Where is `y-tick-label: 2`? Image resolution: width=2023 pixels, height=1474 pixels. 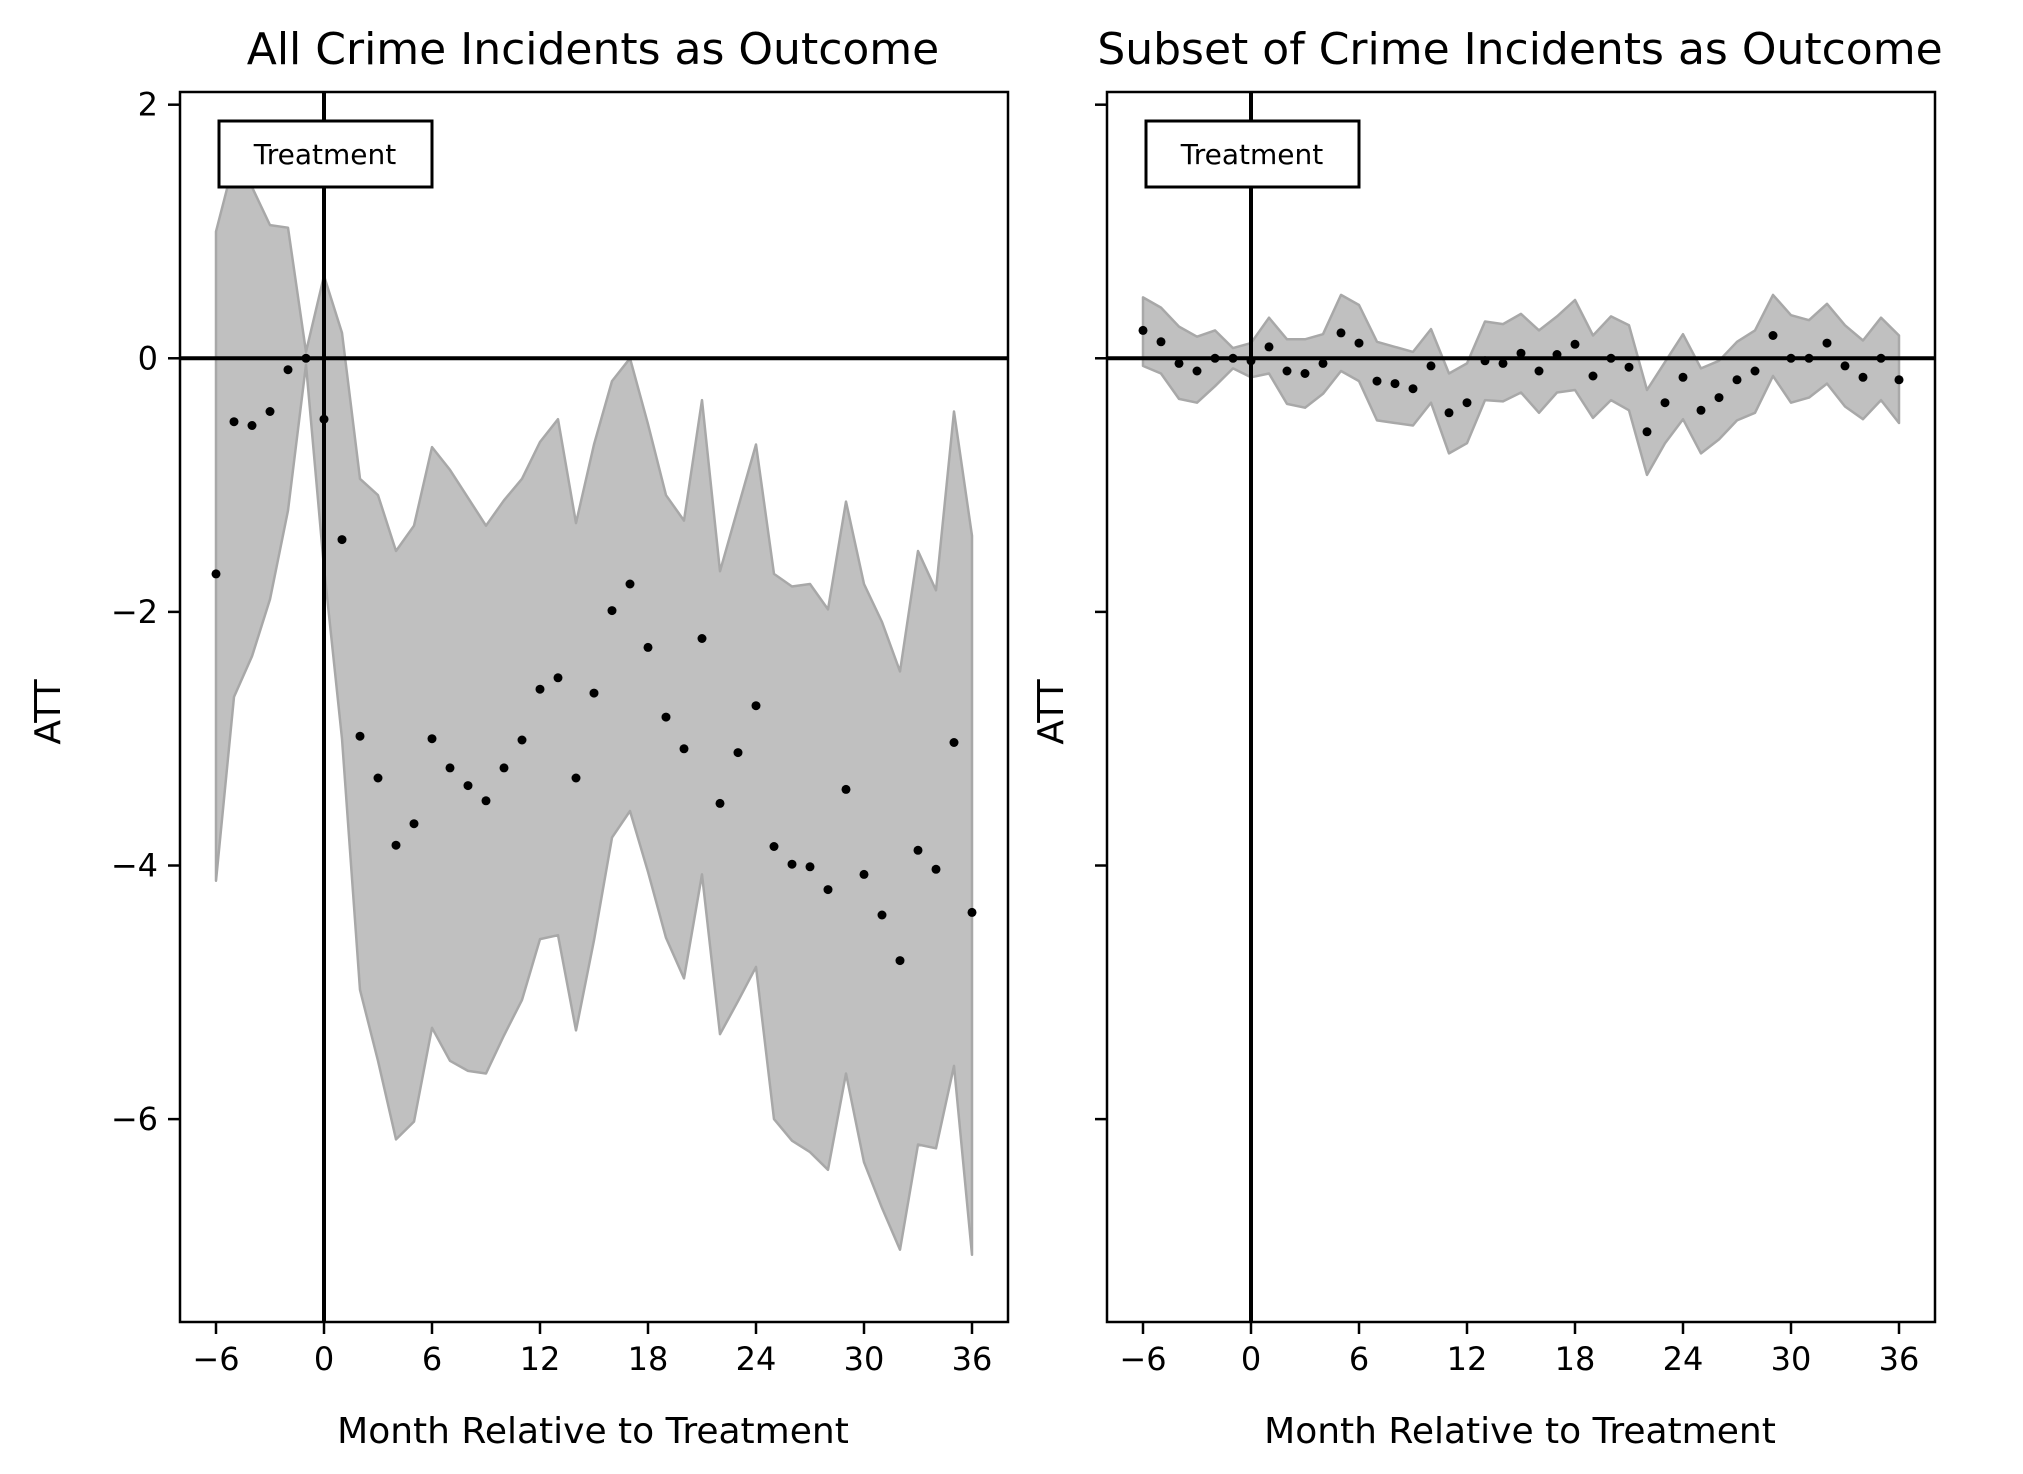 y-tick-label: 2 is located at coordinates (148, 105).